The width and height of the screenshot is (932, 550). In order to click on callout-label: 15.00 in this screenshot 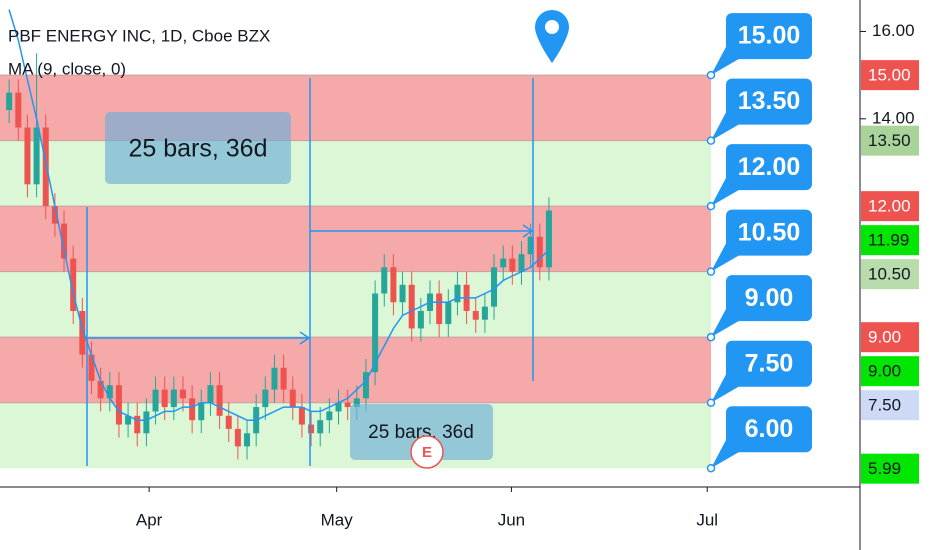, I will do `click(769, 36)`.